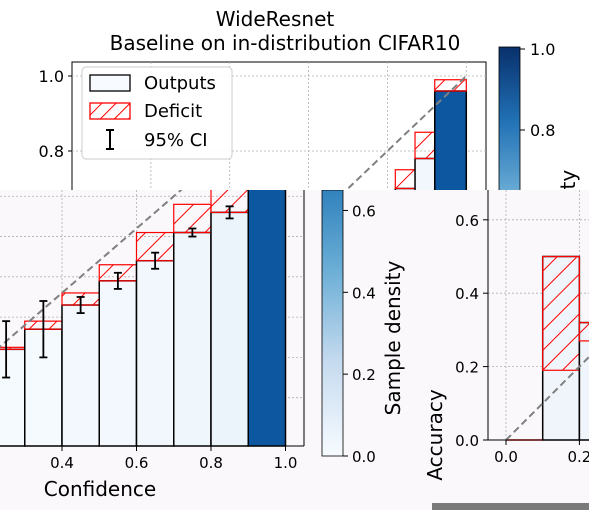 The width and height of the screenshot is (589, 514). I want to click on legend: Outputs Deficit 95% CI, so click(157, 113).